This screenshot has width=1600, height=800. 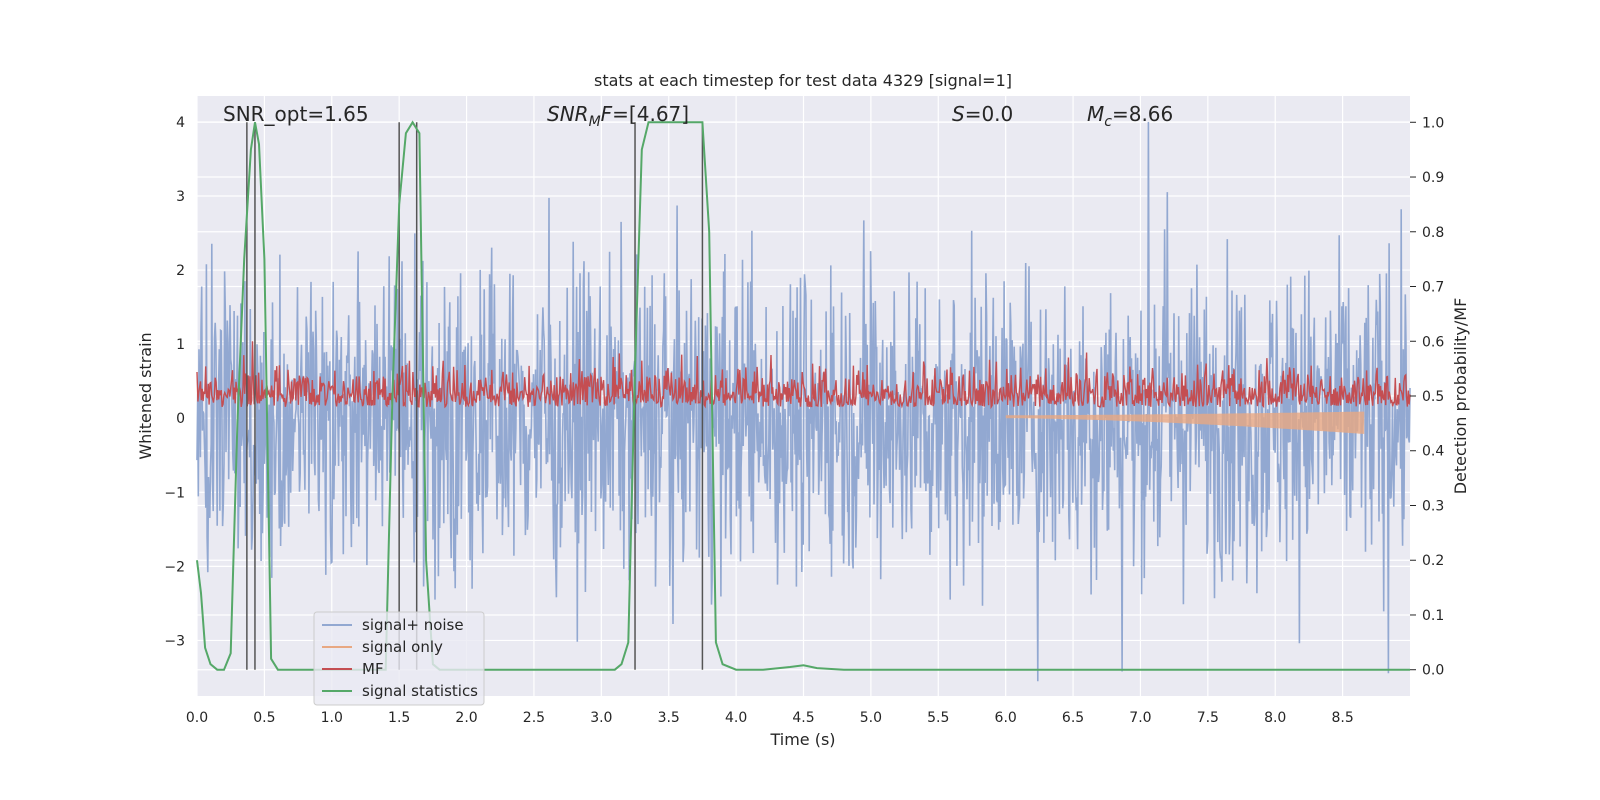 I want to click on x-tick-label: 5.0, so click(x=871, y=718).